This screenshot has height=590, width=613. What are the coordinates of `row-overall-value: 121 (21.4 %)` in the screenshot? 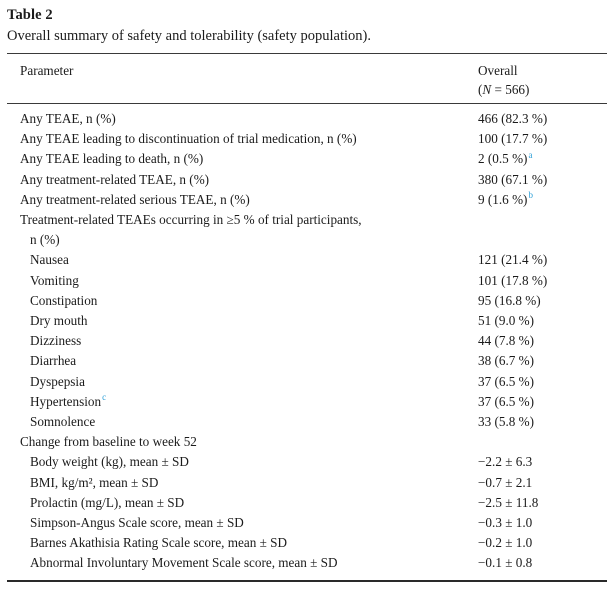 It's located at (513, 260).